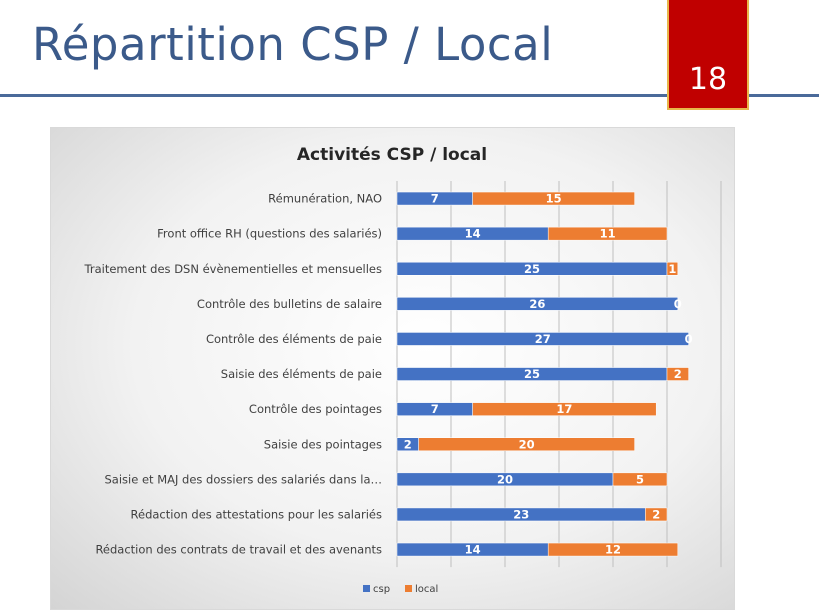 Image resolution: width=819 pixels, height=614 pixels. I want to click on data-label-local: 12, so click(613, 550).